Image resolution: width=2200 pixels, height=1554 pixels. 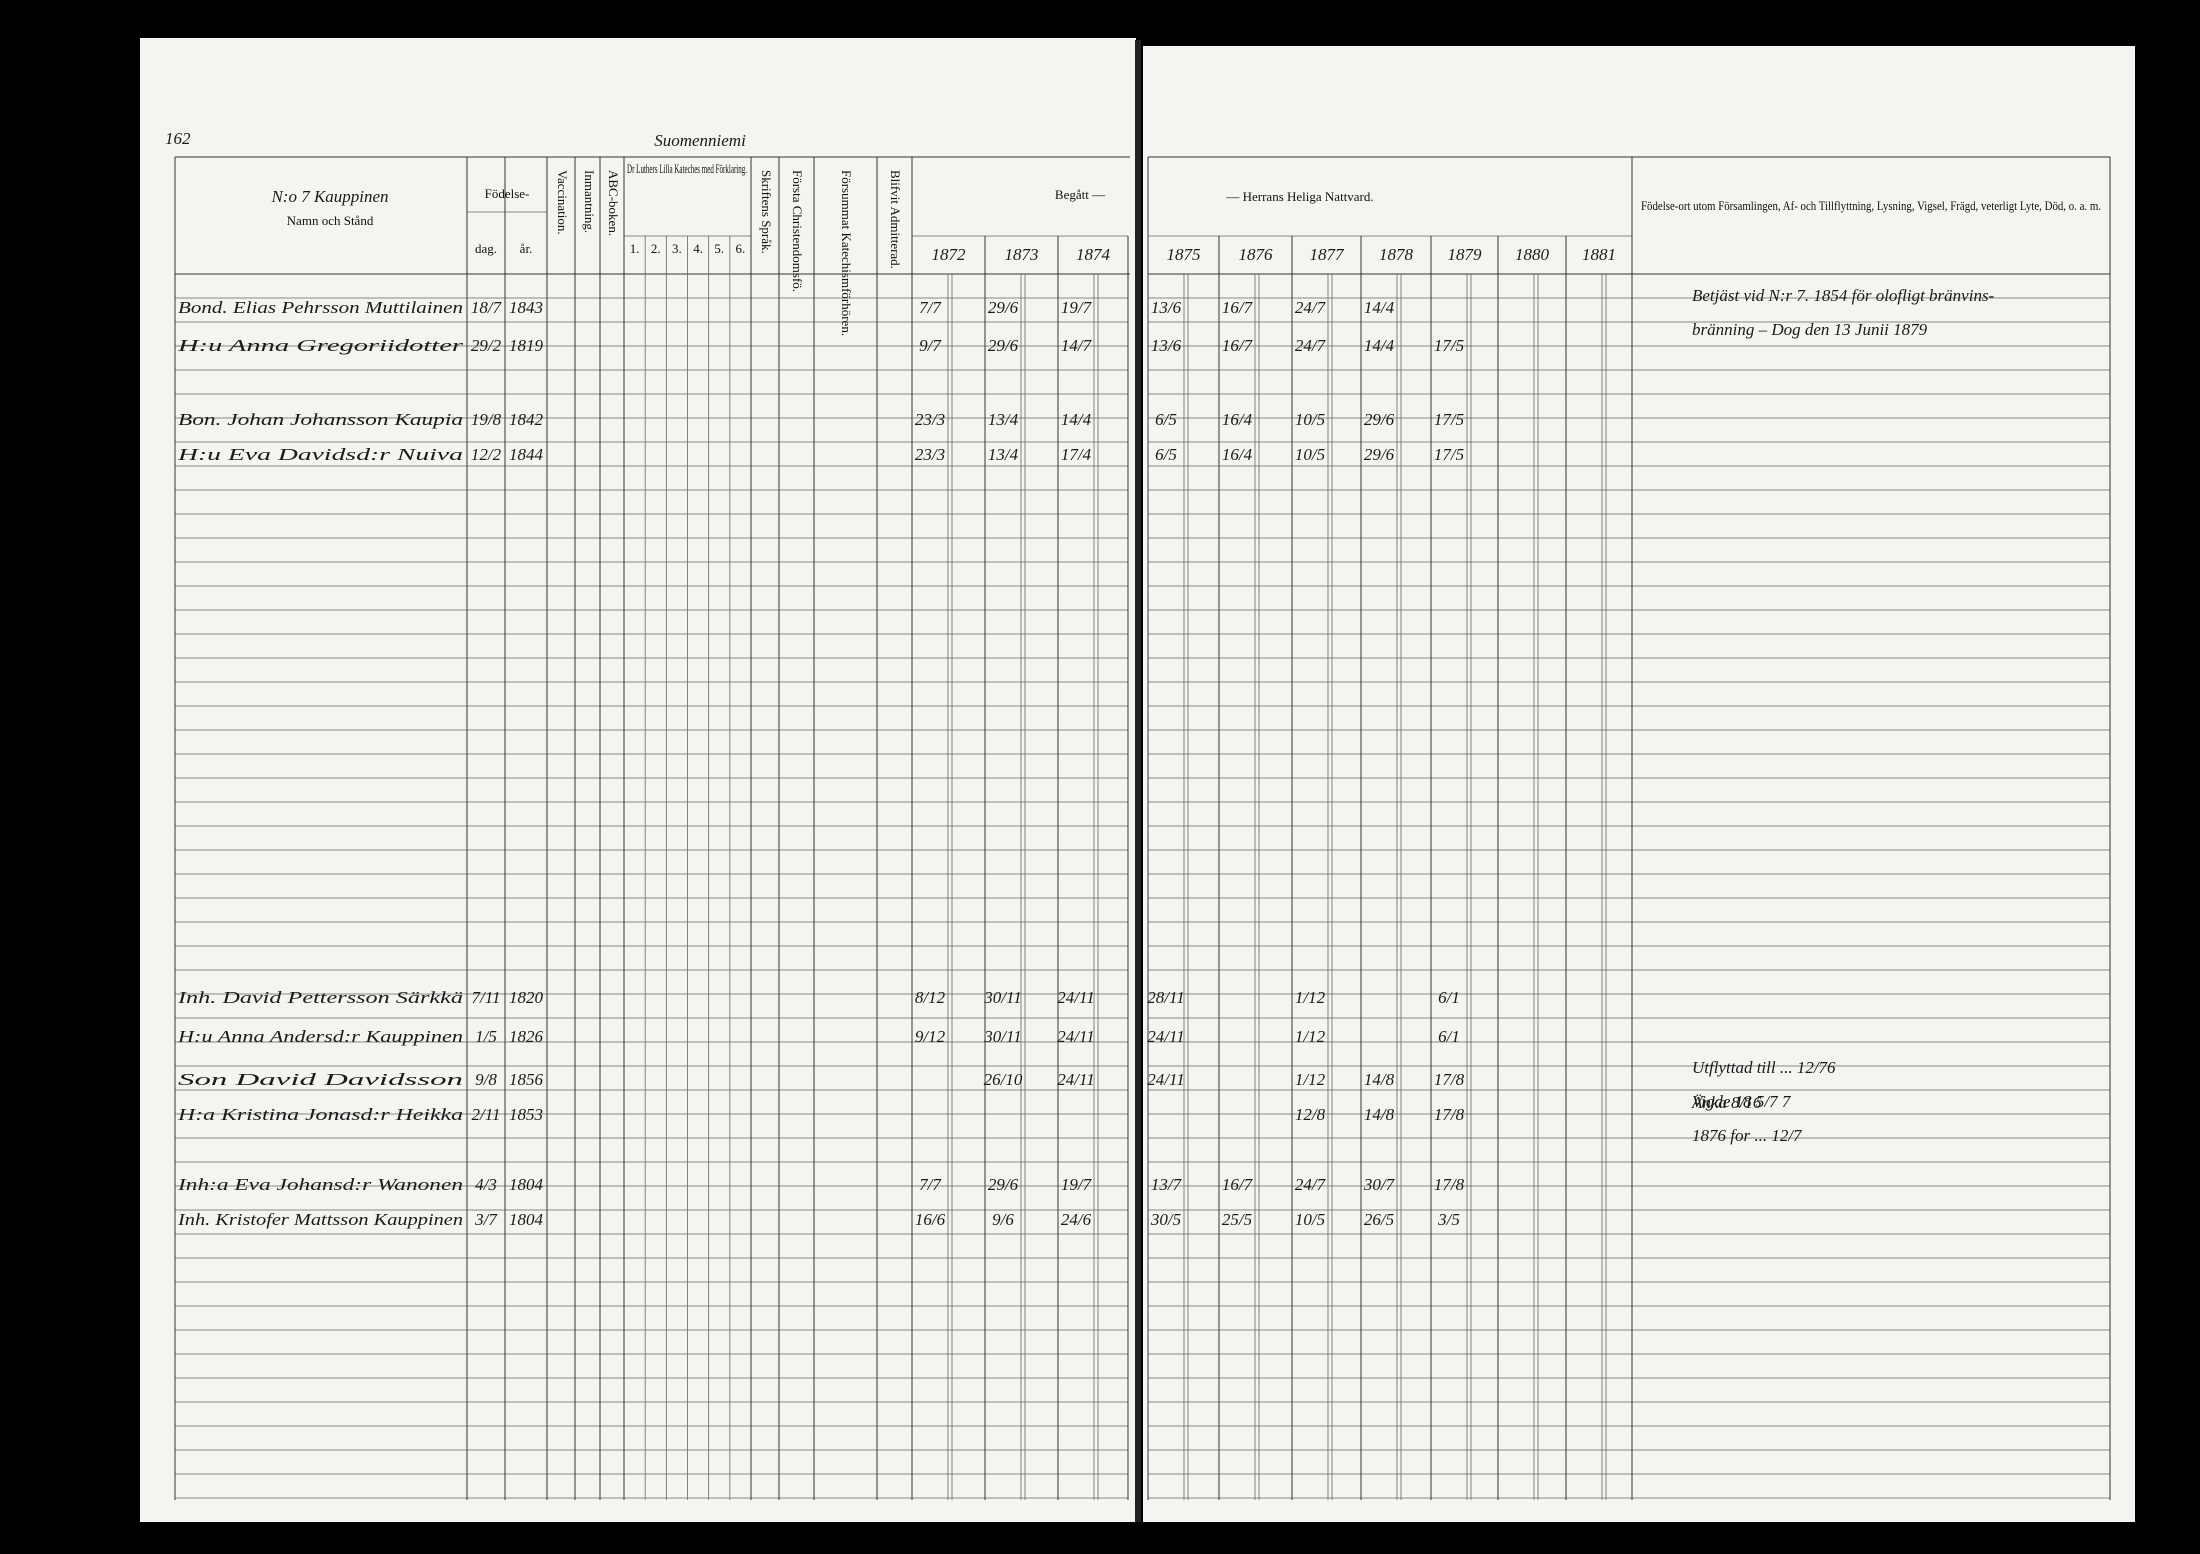 What do you see at coordinates (526, 248) in the screenshot?
I see `column-heading: år.` at bounding box center [526, 248].